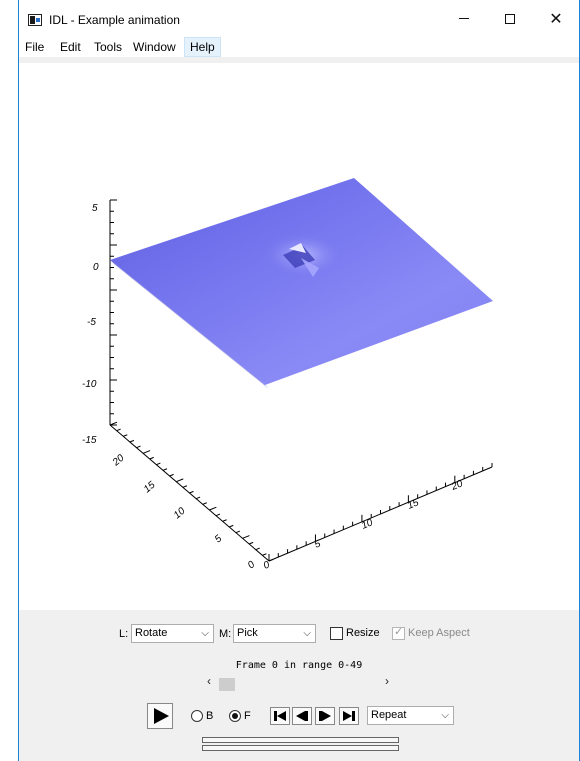 The width and height of the screenshot is (580, 761). I want to click on first-frame-button, so click(280, 716).